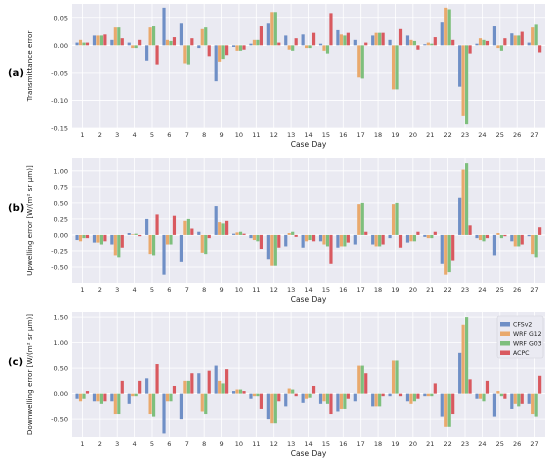 This screenshot has height=463, width=550. Describe the element at coordinates (61, 18) in the screenshot. I see `y-tick-label: 0.05` at that location.